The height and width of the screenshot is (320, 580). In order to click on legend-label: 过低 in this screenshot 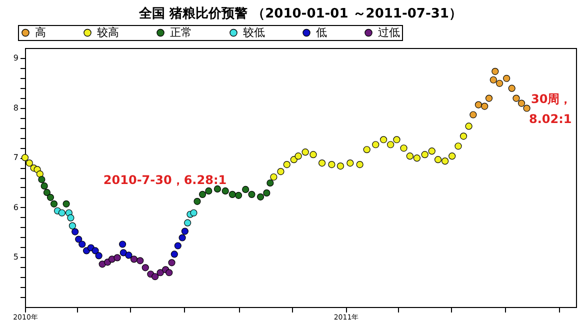, I will do `click(389, 32)`.